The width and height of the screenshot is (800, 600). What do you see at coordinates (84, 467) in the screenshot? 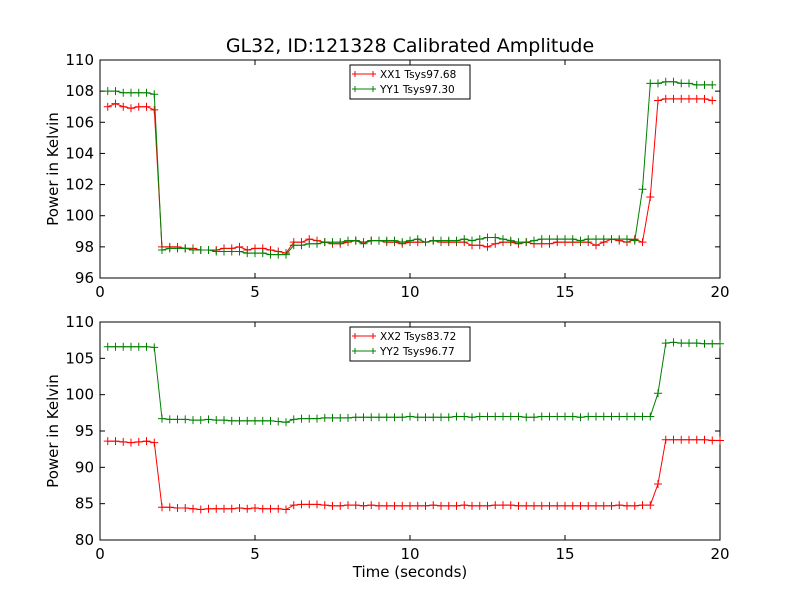
I see `y-tick-label: 90` at bounding box center [84, 467].